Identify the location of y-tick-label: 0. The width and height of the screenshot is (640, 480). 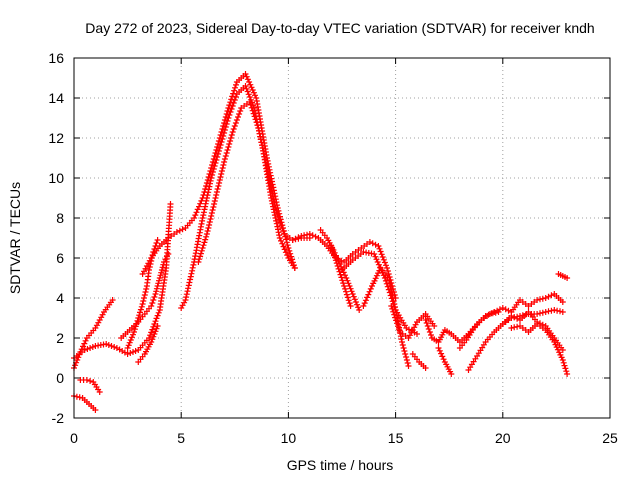
(60, 378).